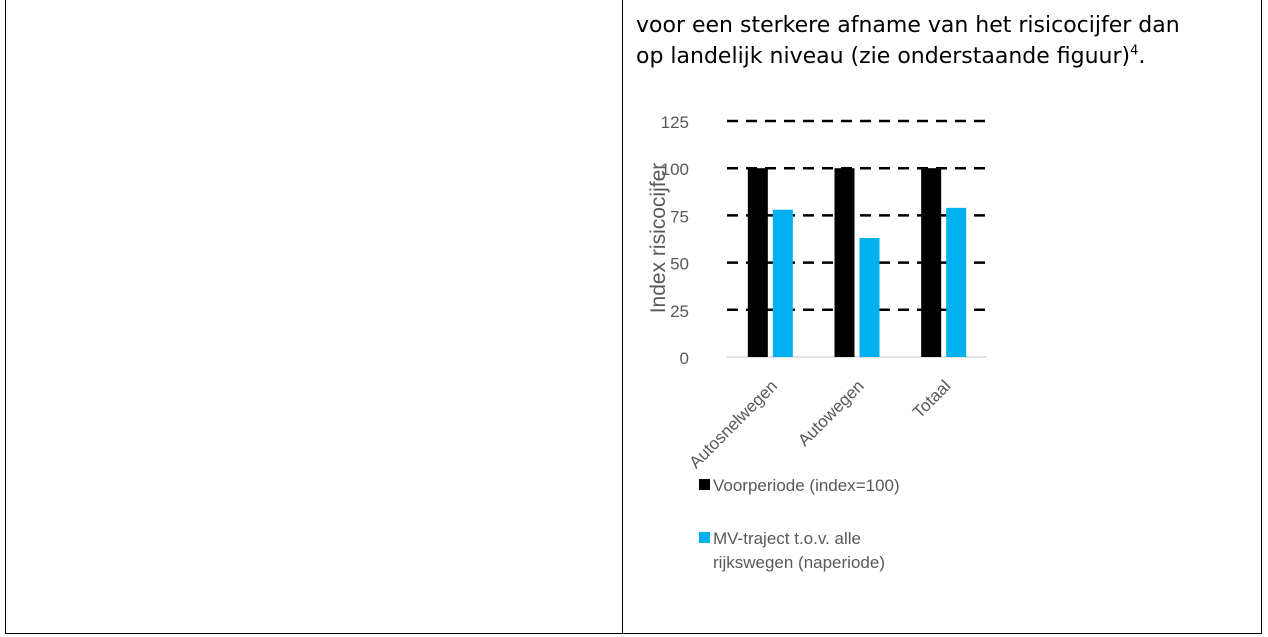 The image size is (1268, 637). What do you see at coordinates (679, 311) in the screenshot?
I see `y-tick-label-25: 25` at bounding box center [679, 311].